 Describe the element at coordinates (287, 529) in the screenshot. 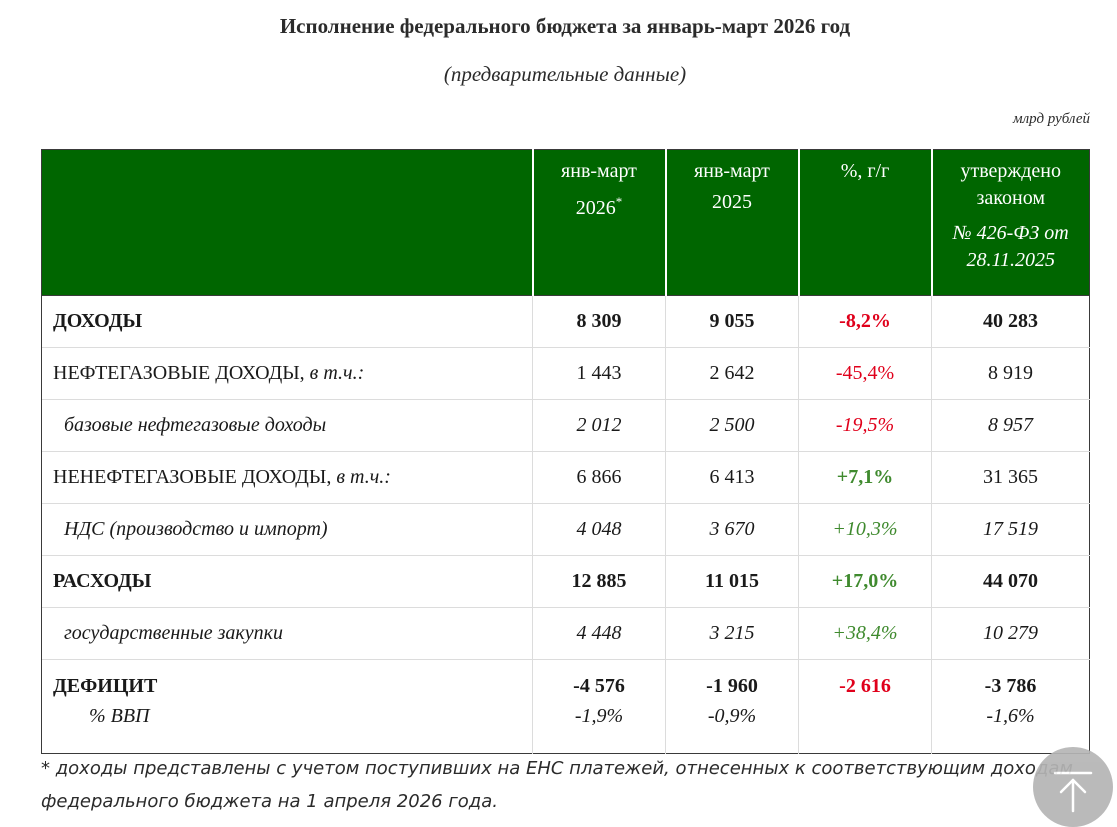

I see `row-label: НДС (производство и импорт)` at that location.